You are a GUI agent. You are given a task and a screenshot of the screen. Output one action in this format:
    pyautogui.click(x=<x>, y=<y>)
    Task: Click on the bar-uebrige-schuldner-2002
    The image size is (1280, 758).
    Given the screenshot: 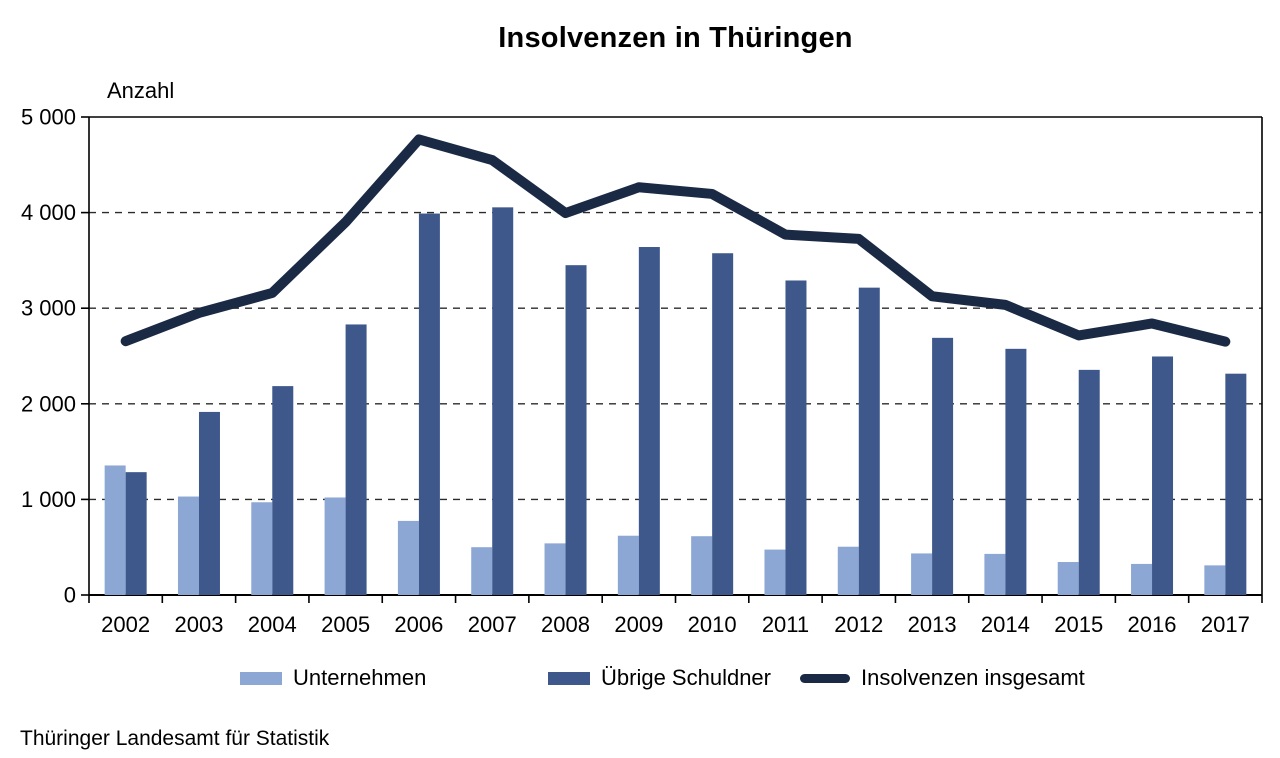 What is the action you would take?
    pyautogui.click(x=136, y=533)
    